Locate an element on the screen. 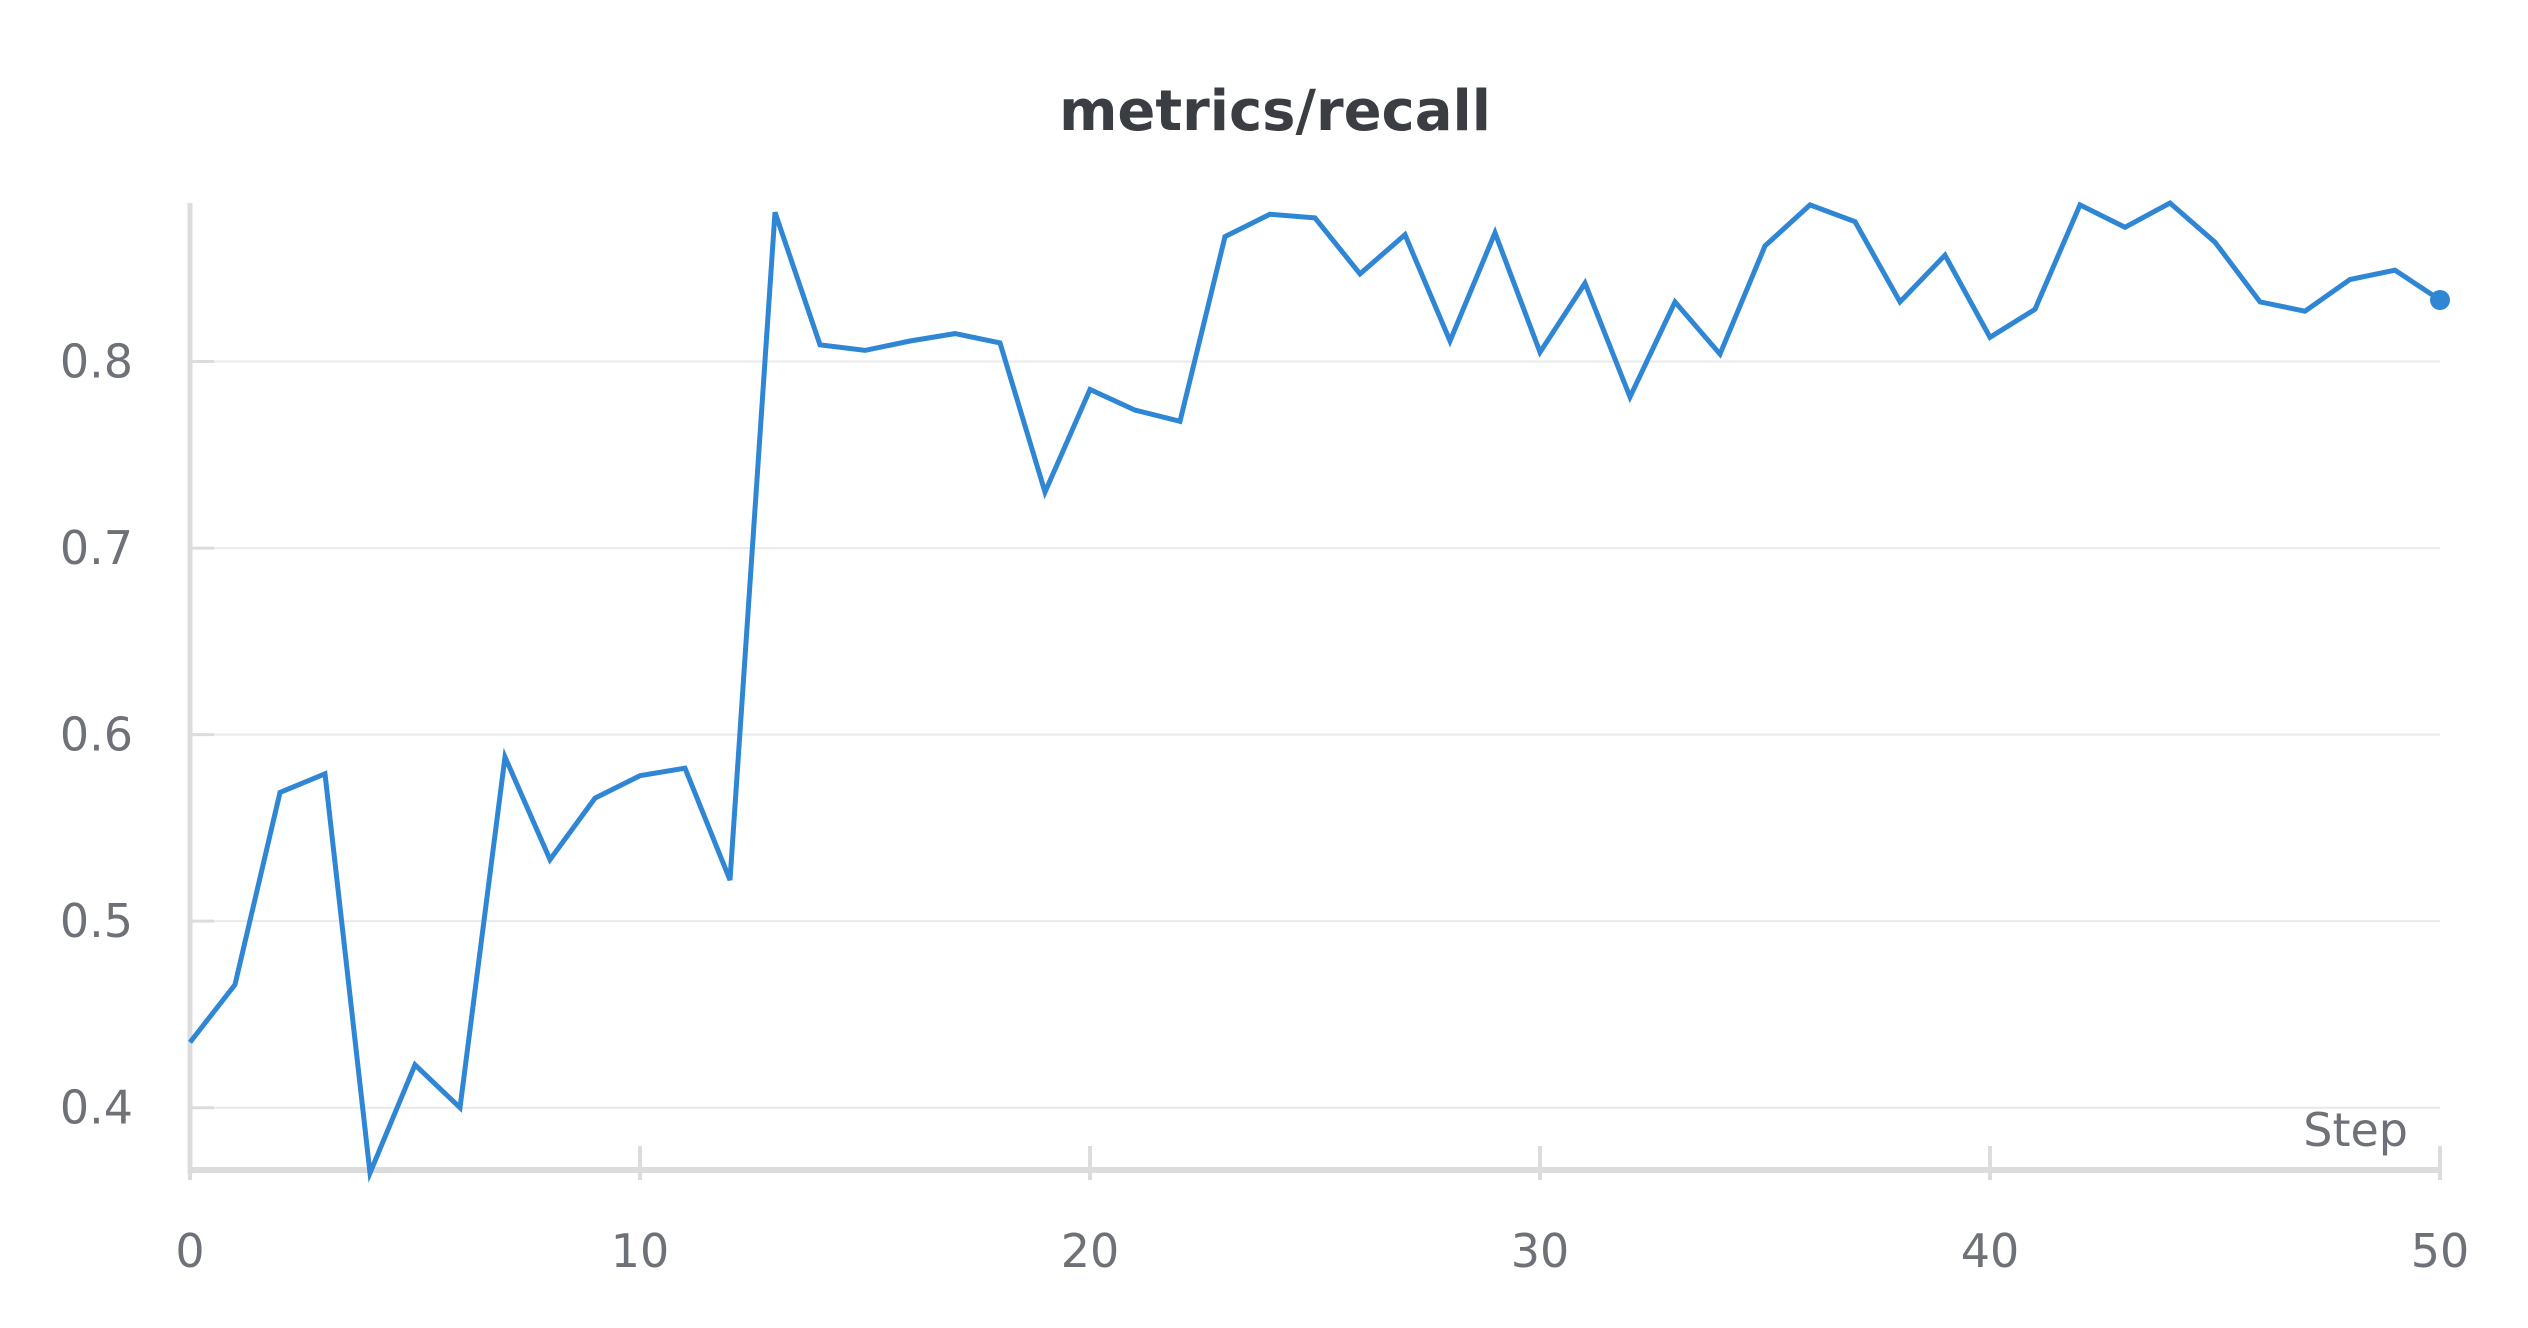 The height and width of the screenshot is (1328, 2528). x-tick-label: 50 is located at coordinates (2440, 1251).